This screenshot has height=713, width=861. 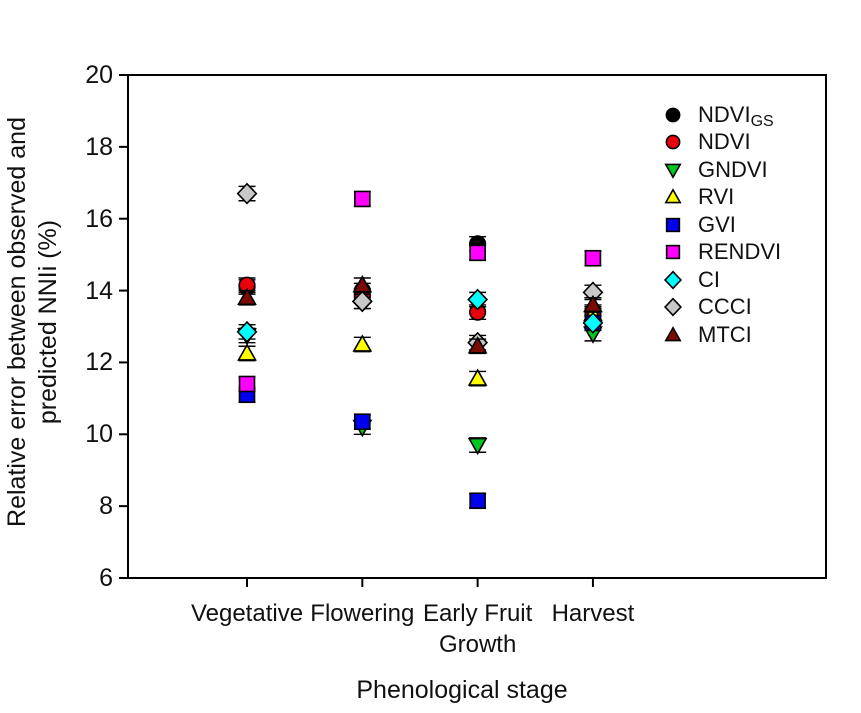 I want to click on legend-label: GVI, so click(x=717, y=224).